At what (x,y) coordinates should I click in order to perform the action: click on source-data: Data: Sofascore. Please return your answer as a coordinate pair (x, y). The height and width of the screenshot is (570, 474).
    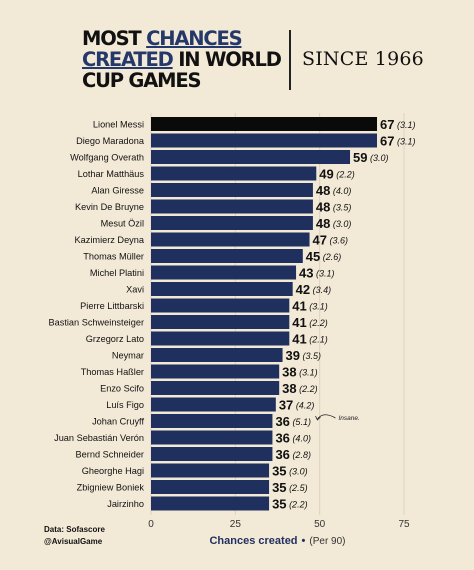
    Looking at the image, I should click on (74, 529).